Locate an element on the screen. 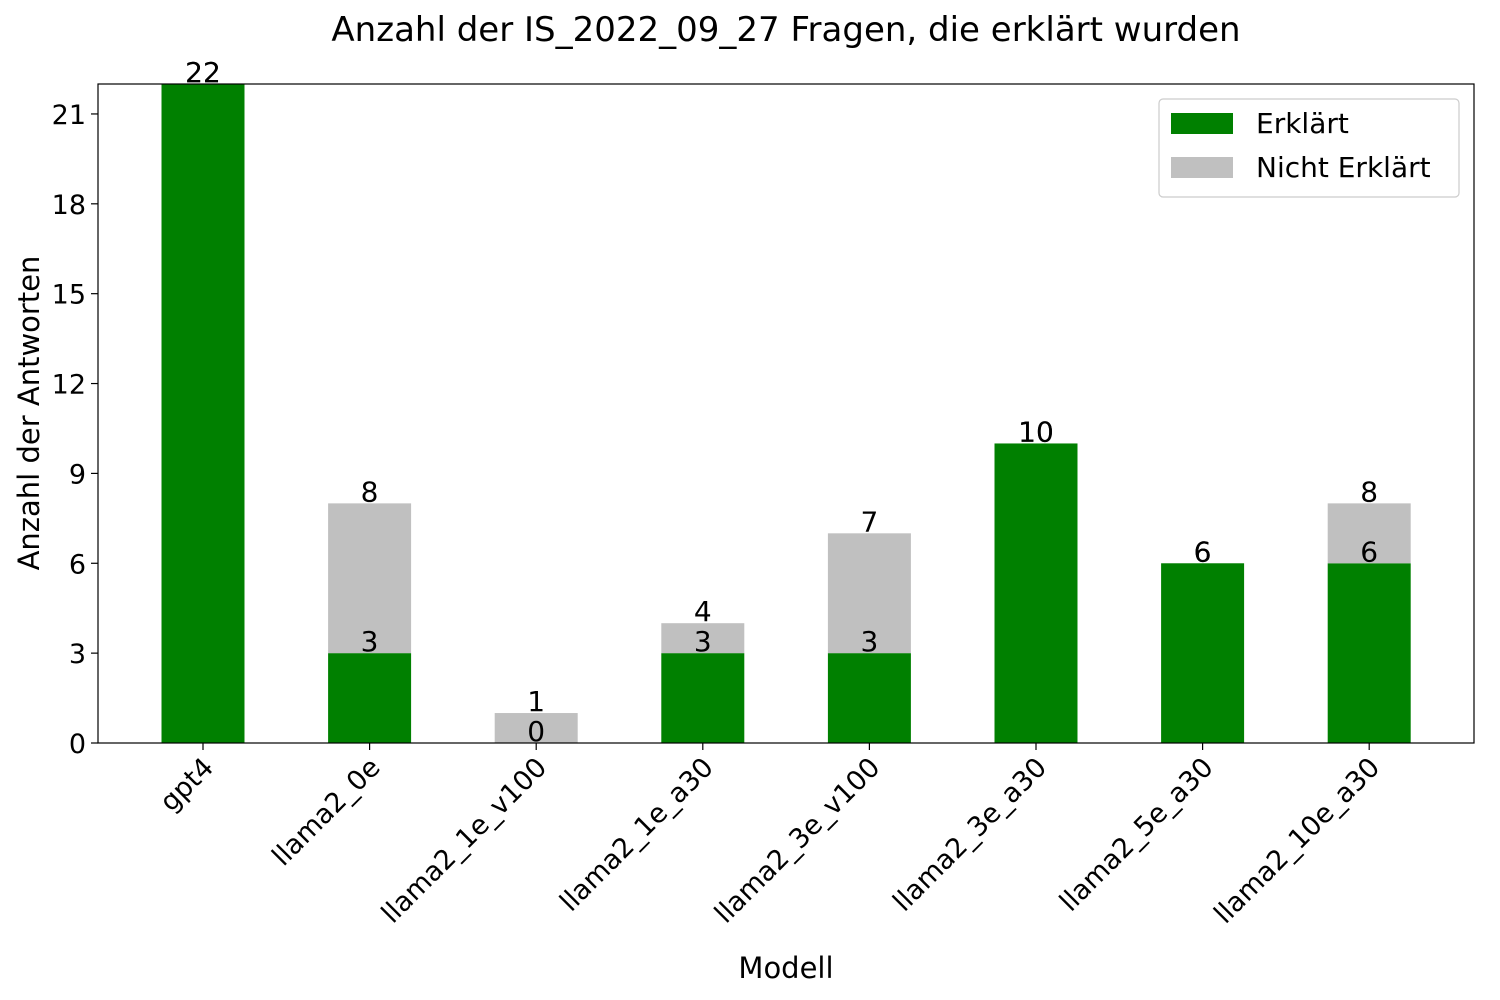 The image size is (1500, 1000). data-label-erklaert: 10 is located at coordinates (1036, 431).